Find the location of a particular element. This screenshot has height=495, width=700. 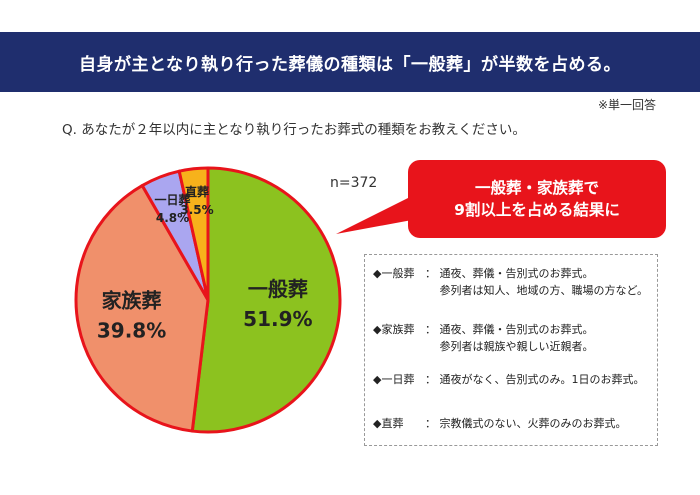

legend-def-line1: 宗教儀式のない、火葬のみのお葬式。 is located at coordinates (533, 423).